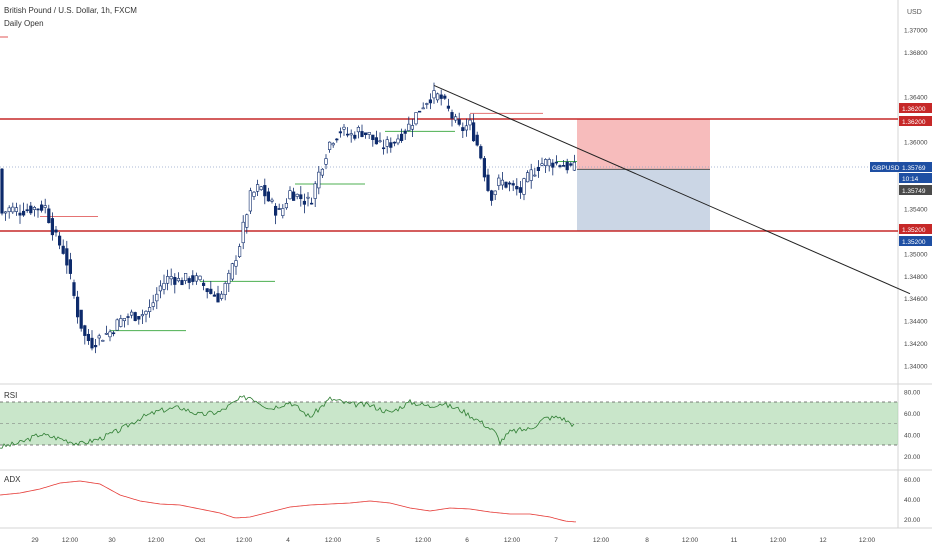 The image size is (932, 555). What do you see at coordinates (288, 501) in the screenshot?
I see `adx-line` at bounding box center [288, 501].